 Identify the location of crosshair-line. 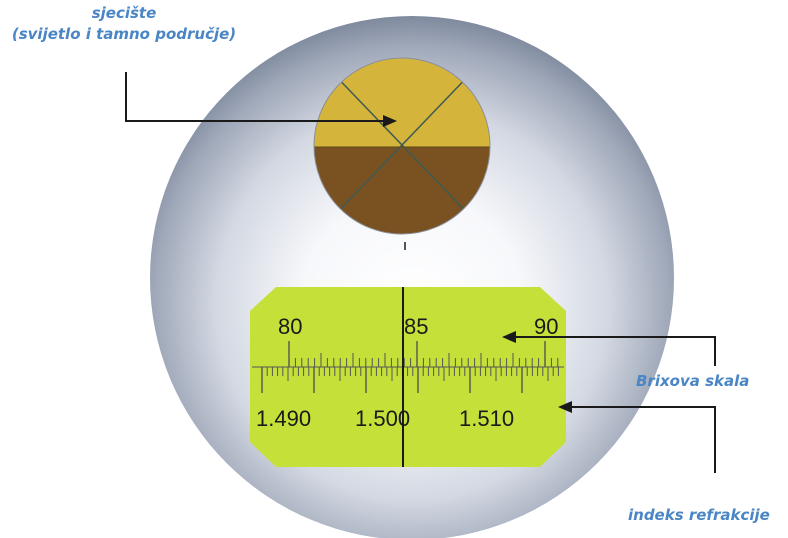
(402, 145).